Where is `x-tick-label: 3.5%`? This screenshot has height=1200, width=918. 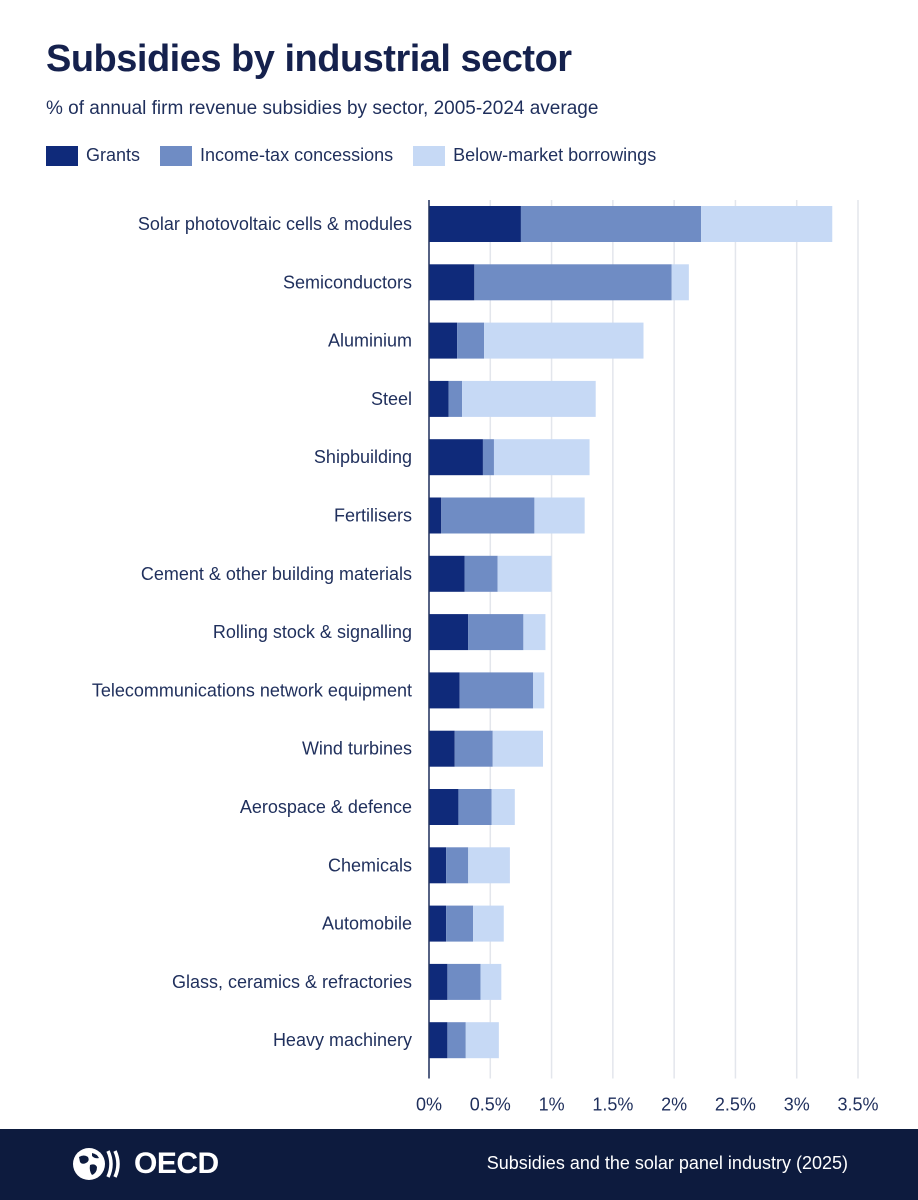 x-tick-label: 3.5% is located at coordinates (857, 1105).